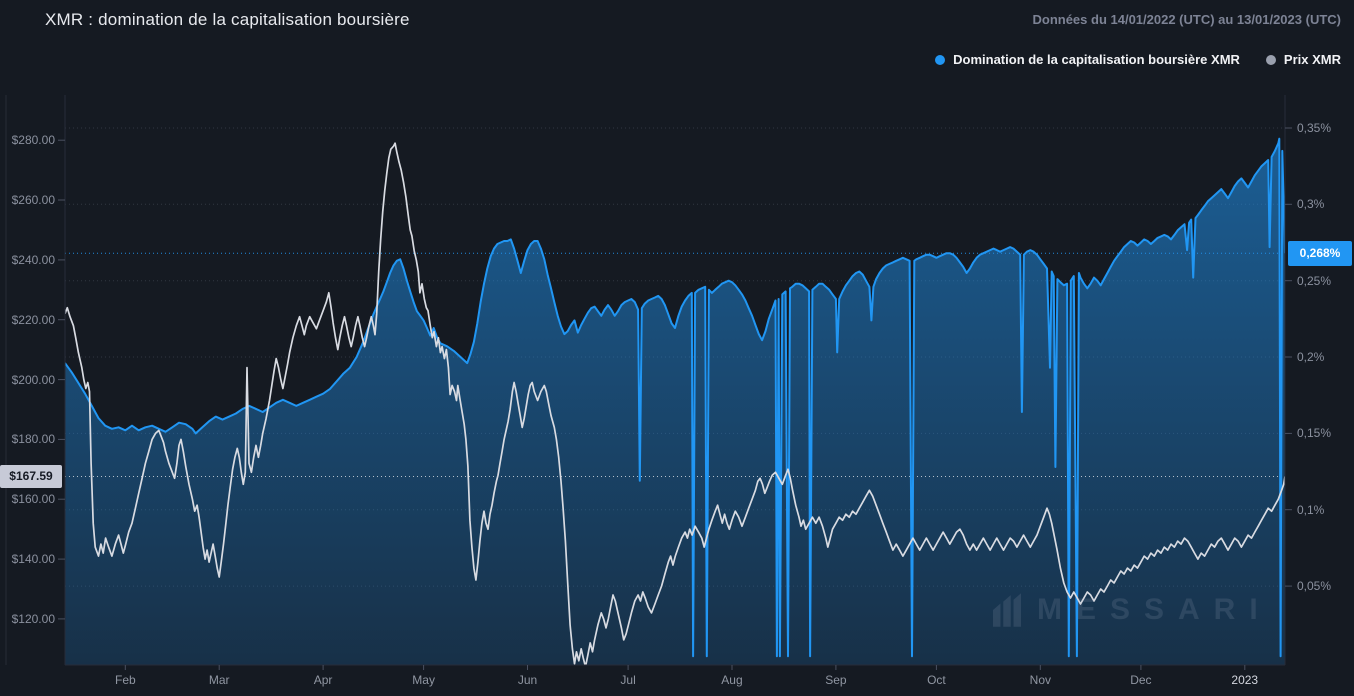 The height and width of the screenshot is (696, 1354). What do you see at coordinates (1314, 280) in the screenshot?
I see `dominance-axis-tick-label: 0,25%` at bounding box center [1314, 280].